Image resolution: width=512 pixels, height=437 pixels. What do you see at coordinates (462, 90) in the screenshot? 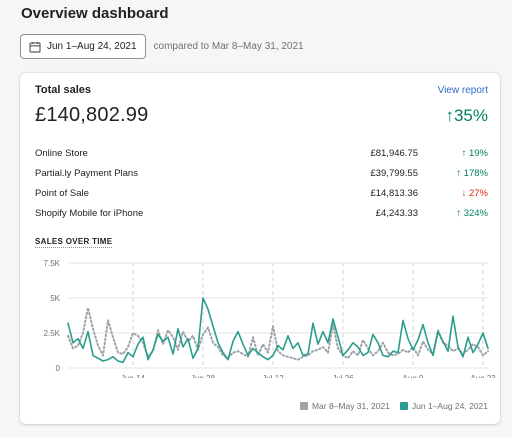
I see `view-report-link: View report` at bounding box center [462, 90].